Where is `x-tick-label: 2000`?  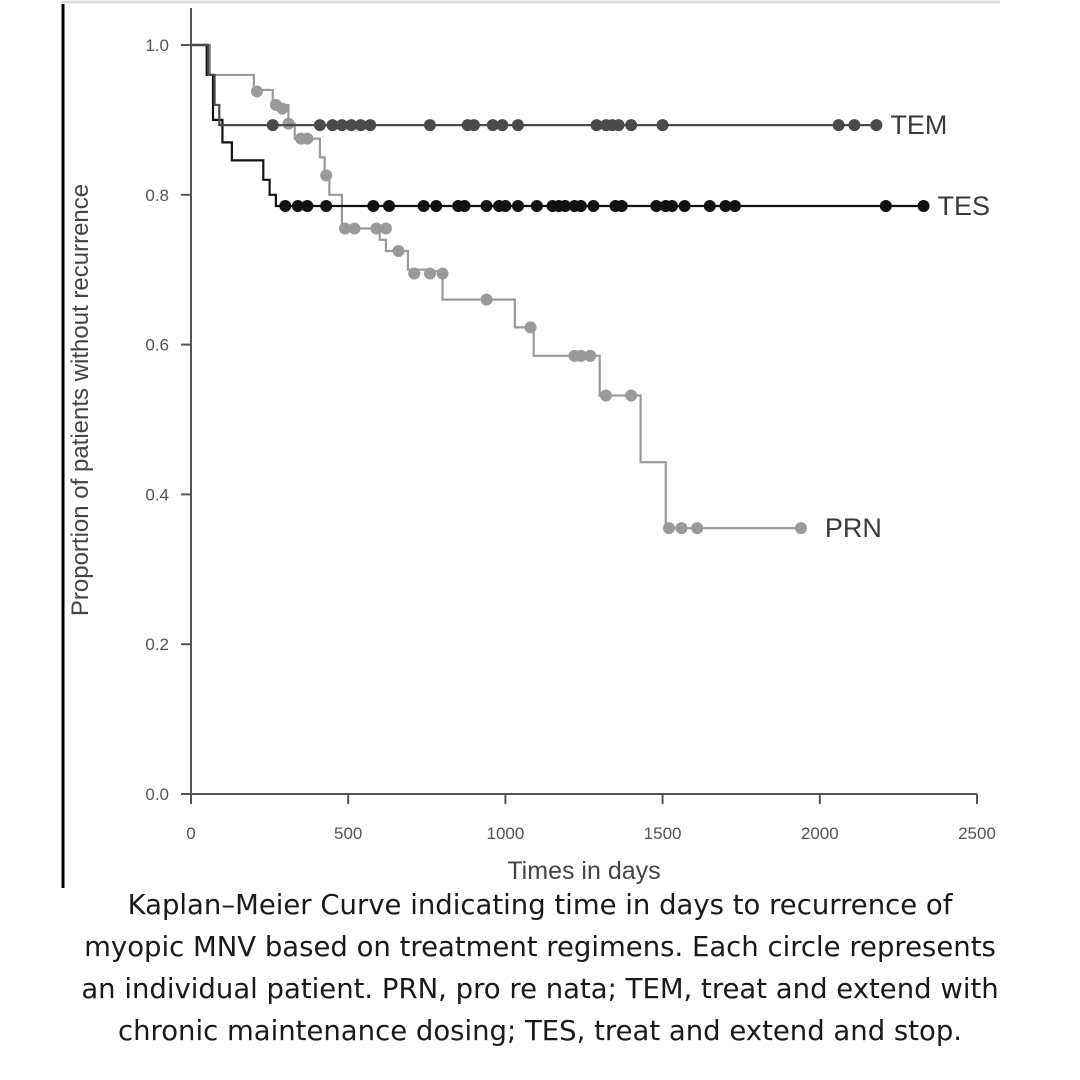 x-tick-label: 2000 is located at coordinates (820, 833).